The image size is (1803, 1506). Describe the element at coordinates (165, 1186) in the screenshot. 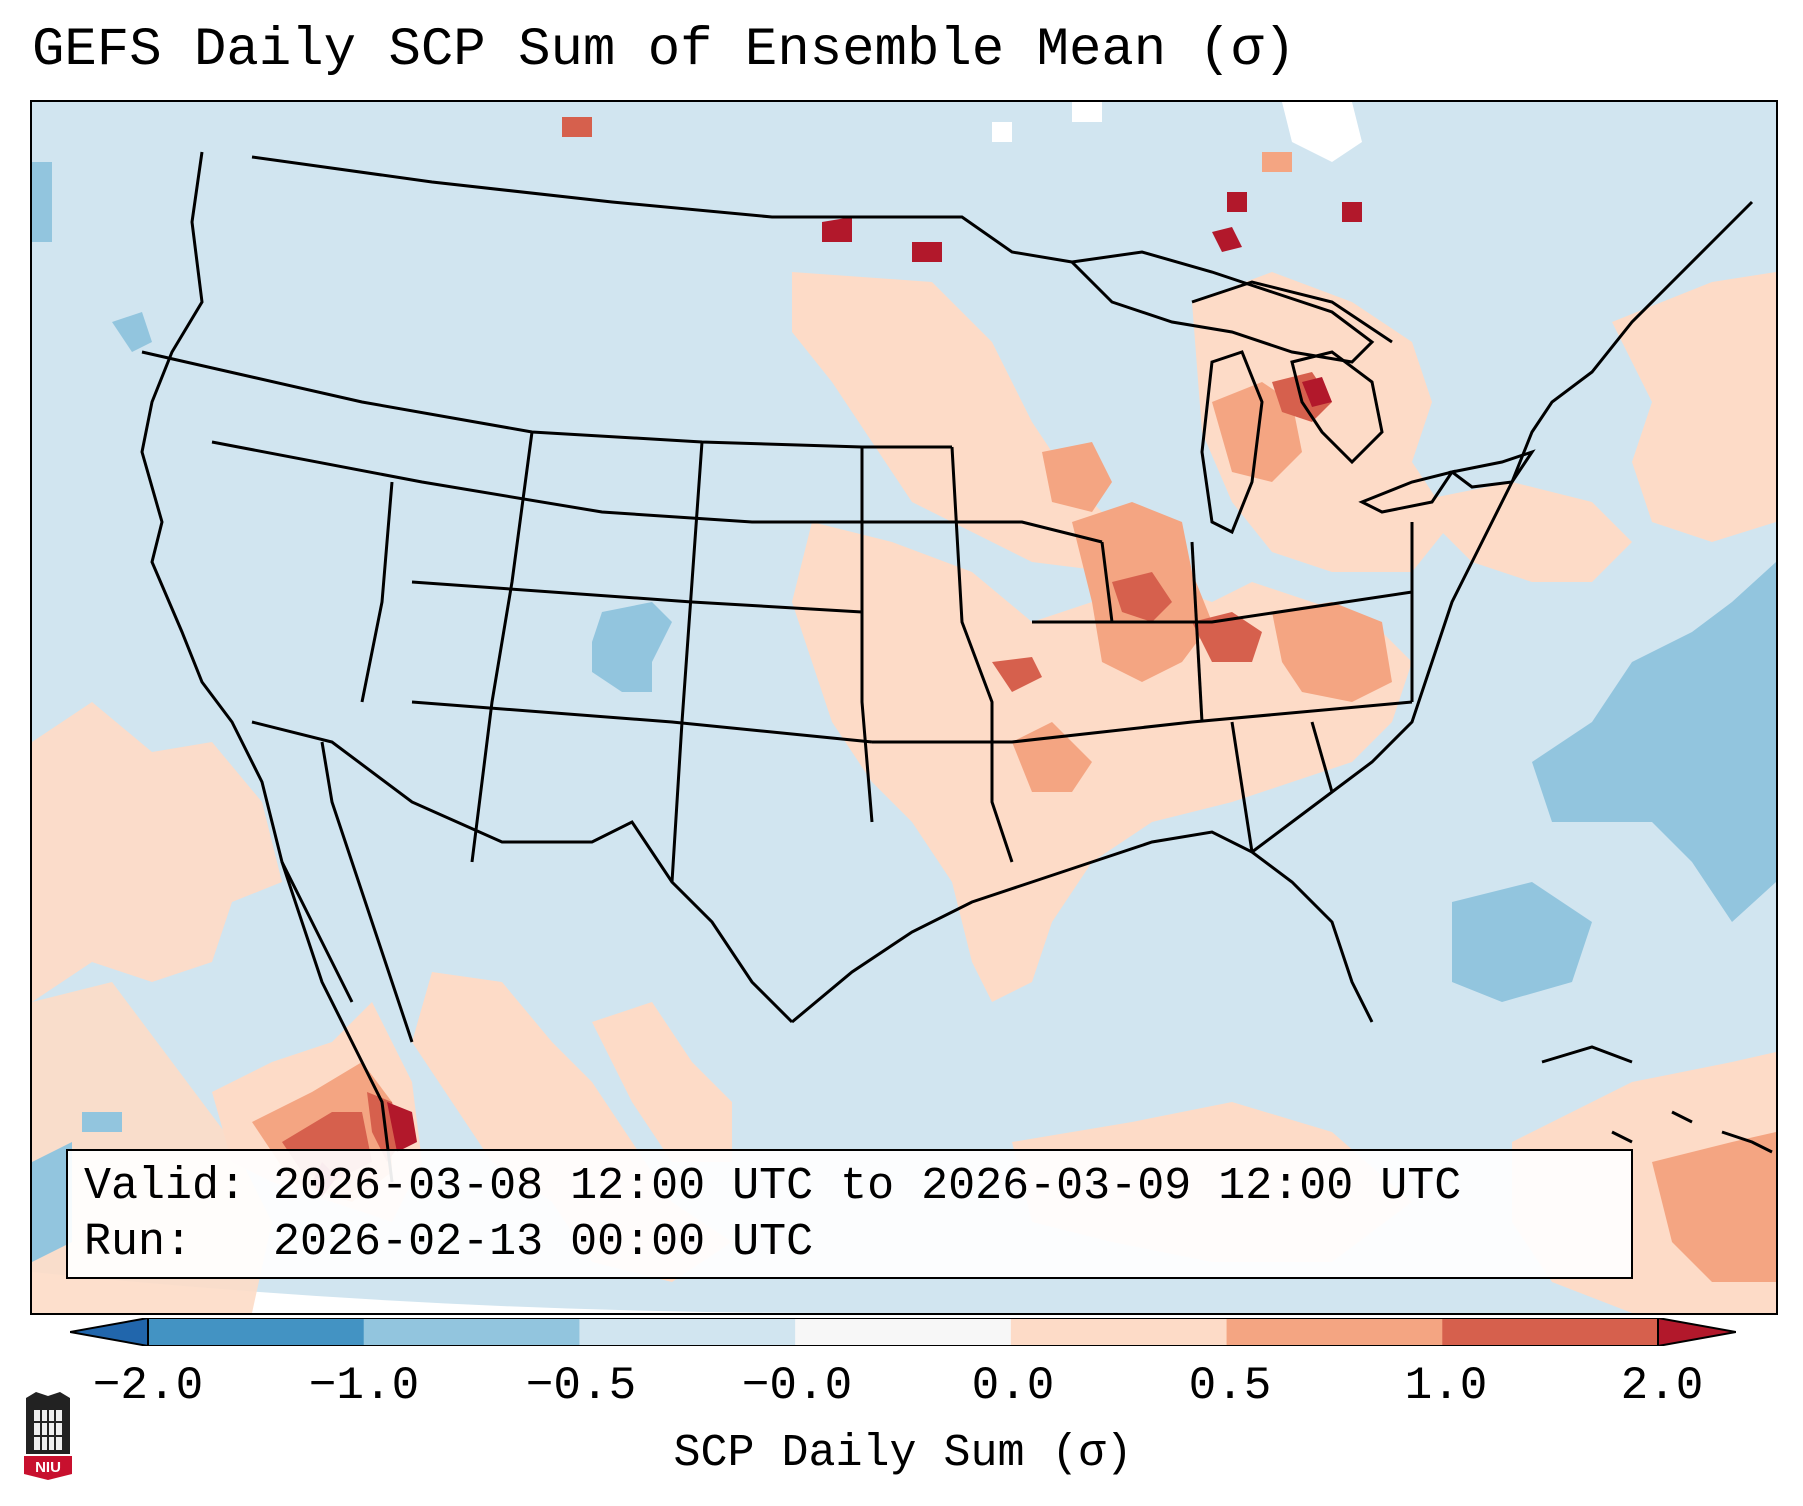

I see `valid-label: Valid:` at that location.